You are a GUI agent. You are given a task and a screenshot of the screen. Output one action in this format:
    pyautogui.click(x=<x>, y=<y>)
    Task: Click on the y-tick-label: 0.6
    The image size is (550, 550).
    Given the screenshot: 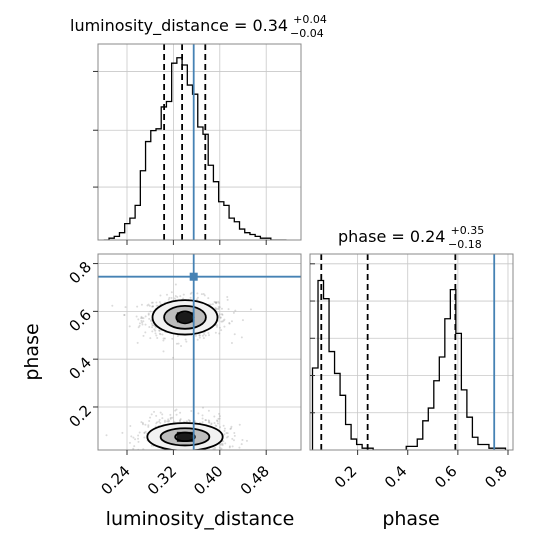 What is the action you would take?
    pyautogui.click(x=80, y=321)
    